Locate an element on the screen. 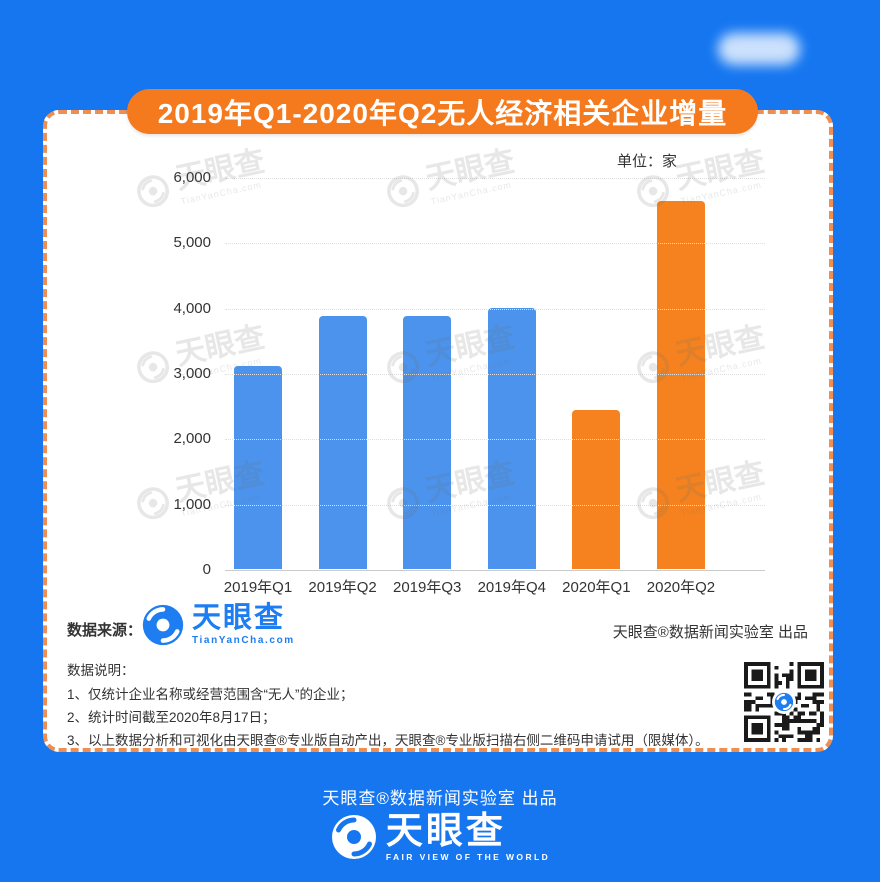 The height and width of the screenshot is (882, 880). x-axis-line is located at coordinates (495, 570).